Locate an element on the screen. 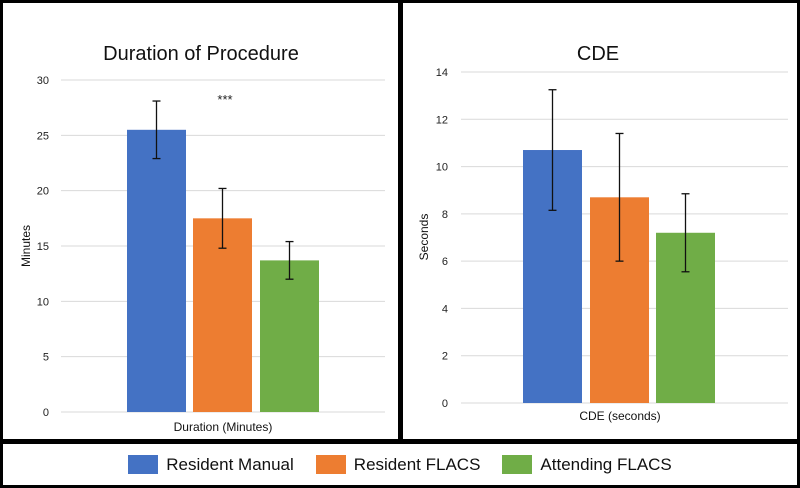 This screenshot has width=800, height=488. y-axis-label: Seconds is located at coordinates (424, 237).